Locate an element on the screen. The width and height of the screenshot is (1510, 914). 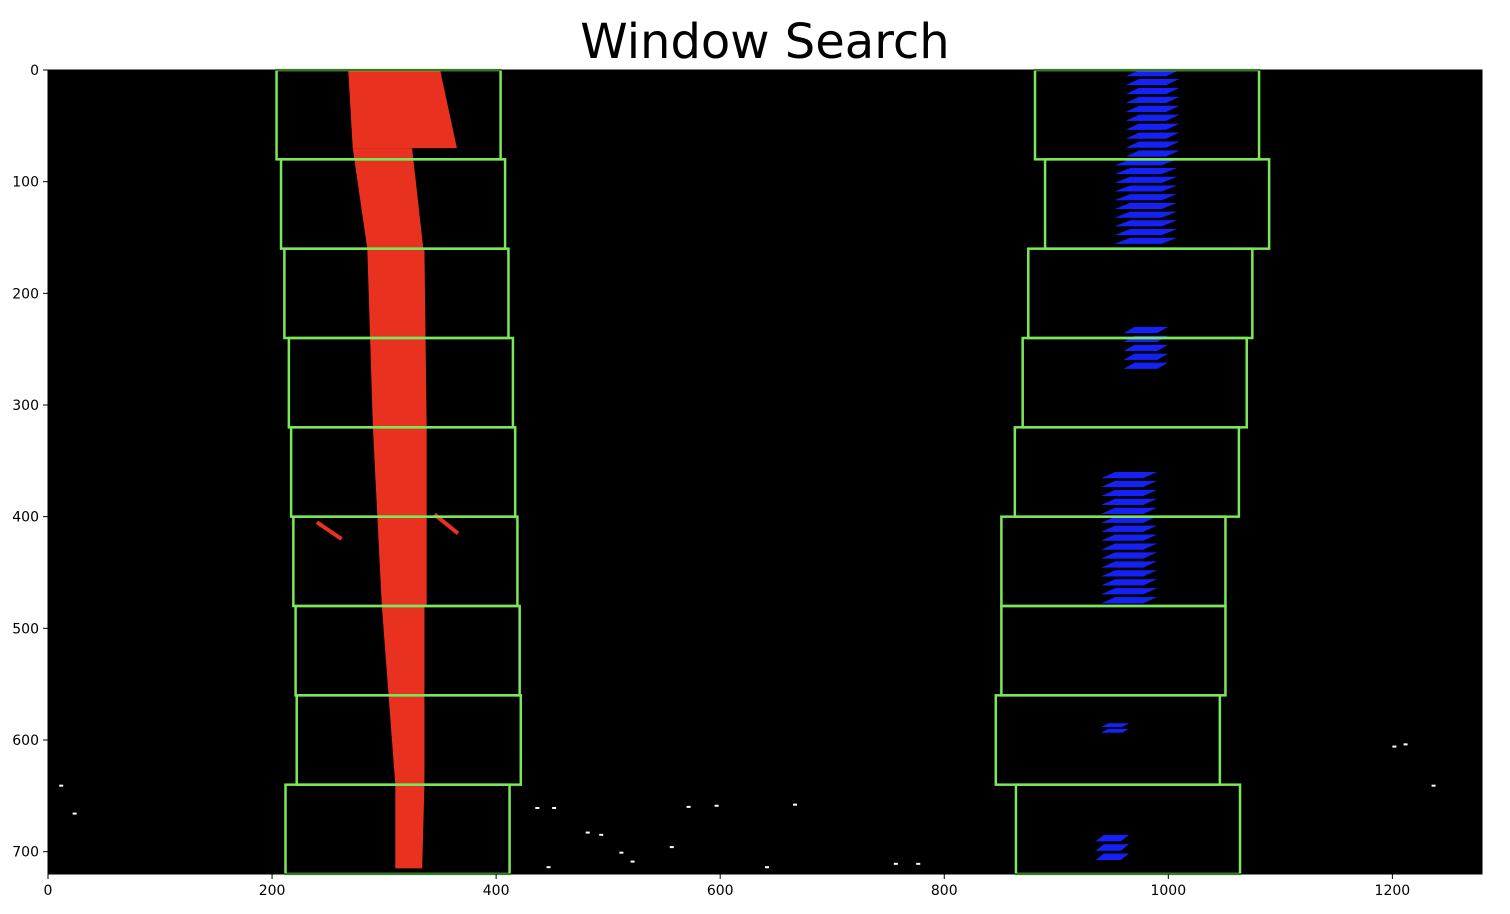
x-tick-label-200: 200 is located at coordinates (272, 891).